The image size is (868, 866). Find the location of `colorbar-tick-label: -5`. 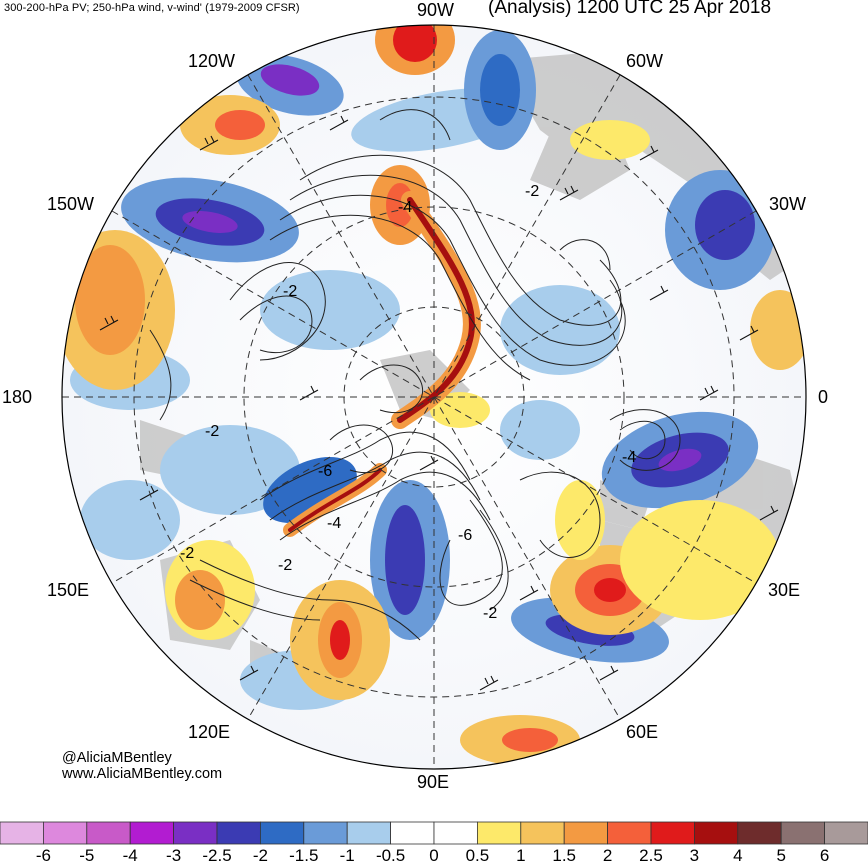

colorbar-tick-label: -5 is located at coordinates (87, 855).